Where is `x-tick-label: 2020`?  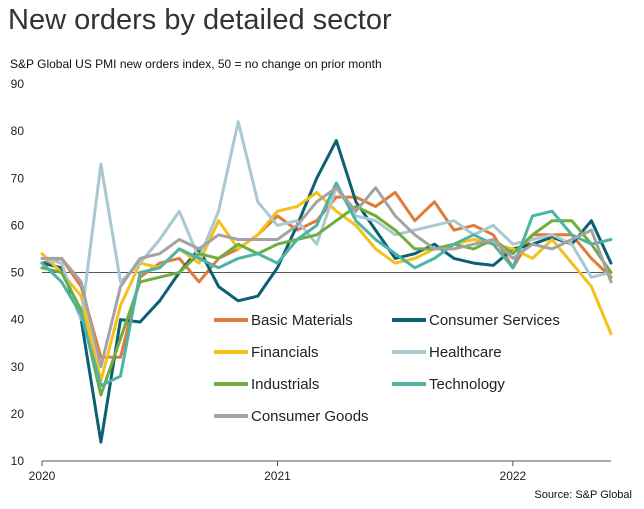 x-tick-label: 2020 is located at coordinates (42, 476).